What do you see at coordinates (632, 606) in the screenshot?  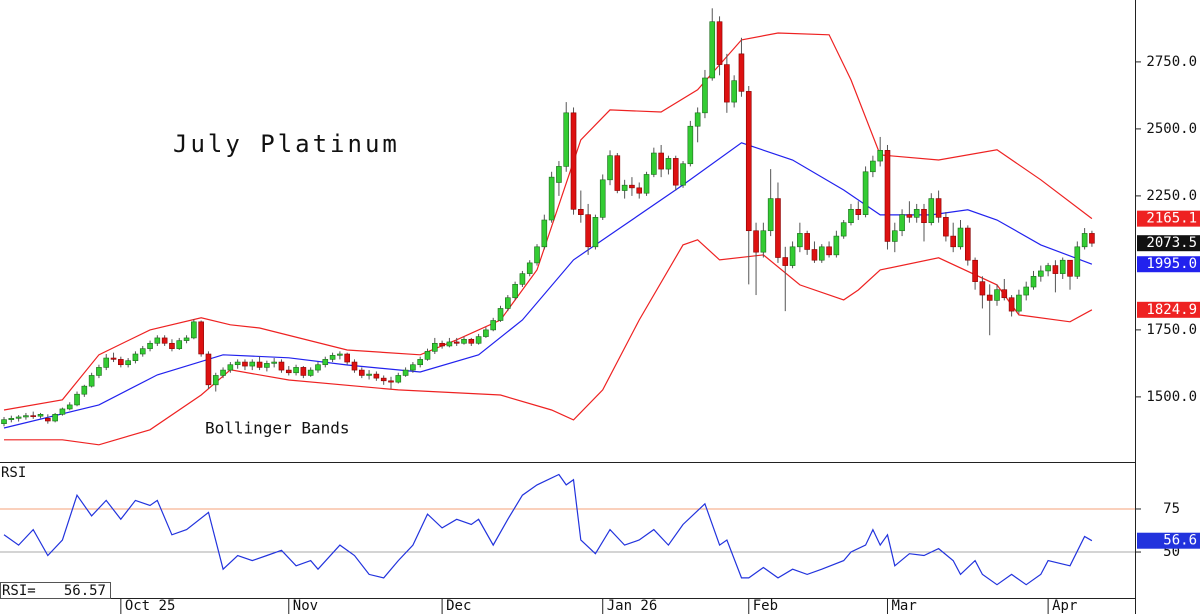 I see `x-tick-label: Jan 26` at bounding box center [632, 606].